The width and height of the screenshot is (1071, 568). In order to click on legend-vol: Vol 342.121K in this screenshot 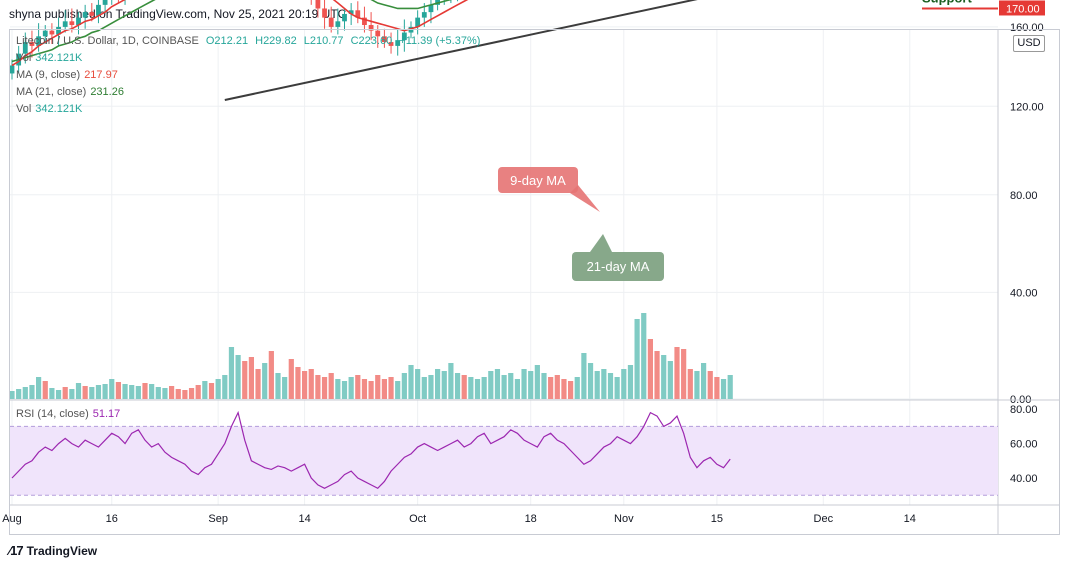, I will do `click(49, 58)`.